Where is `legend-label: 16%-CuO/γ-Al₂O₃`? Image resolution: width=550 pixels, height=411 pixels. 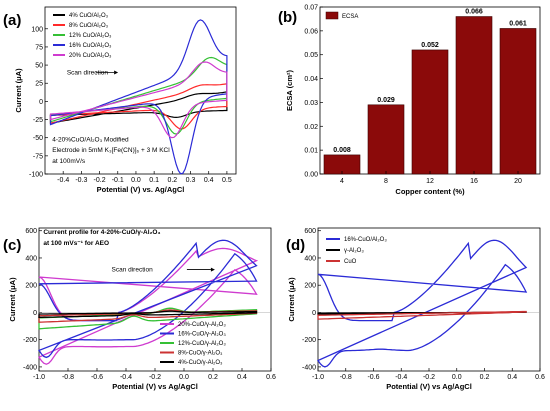
legend-label: 16%-CuO/γ-Al₂O₃ is located at coordinates (202, 335).